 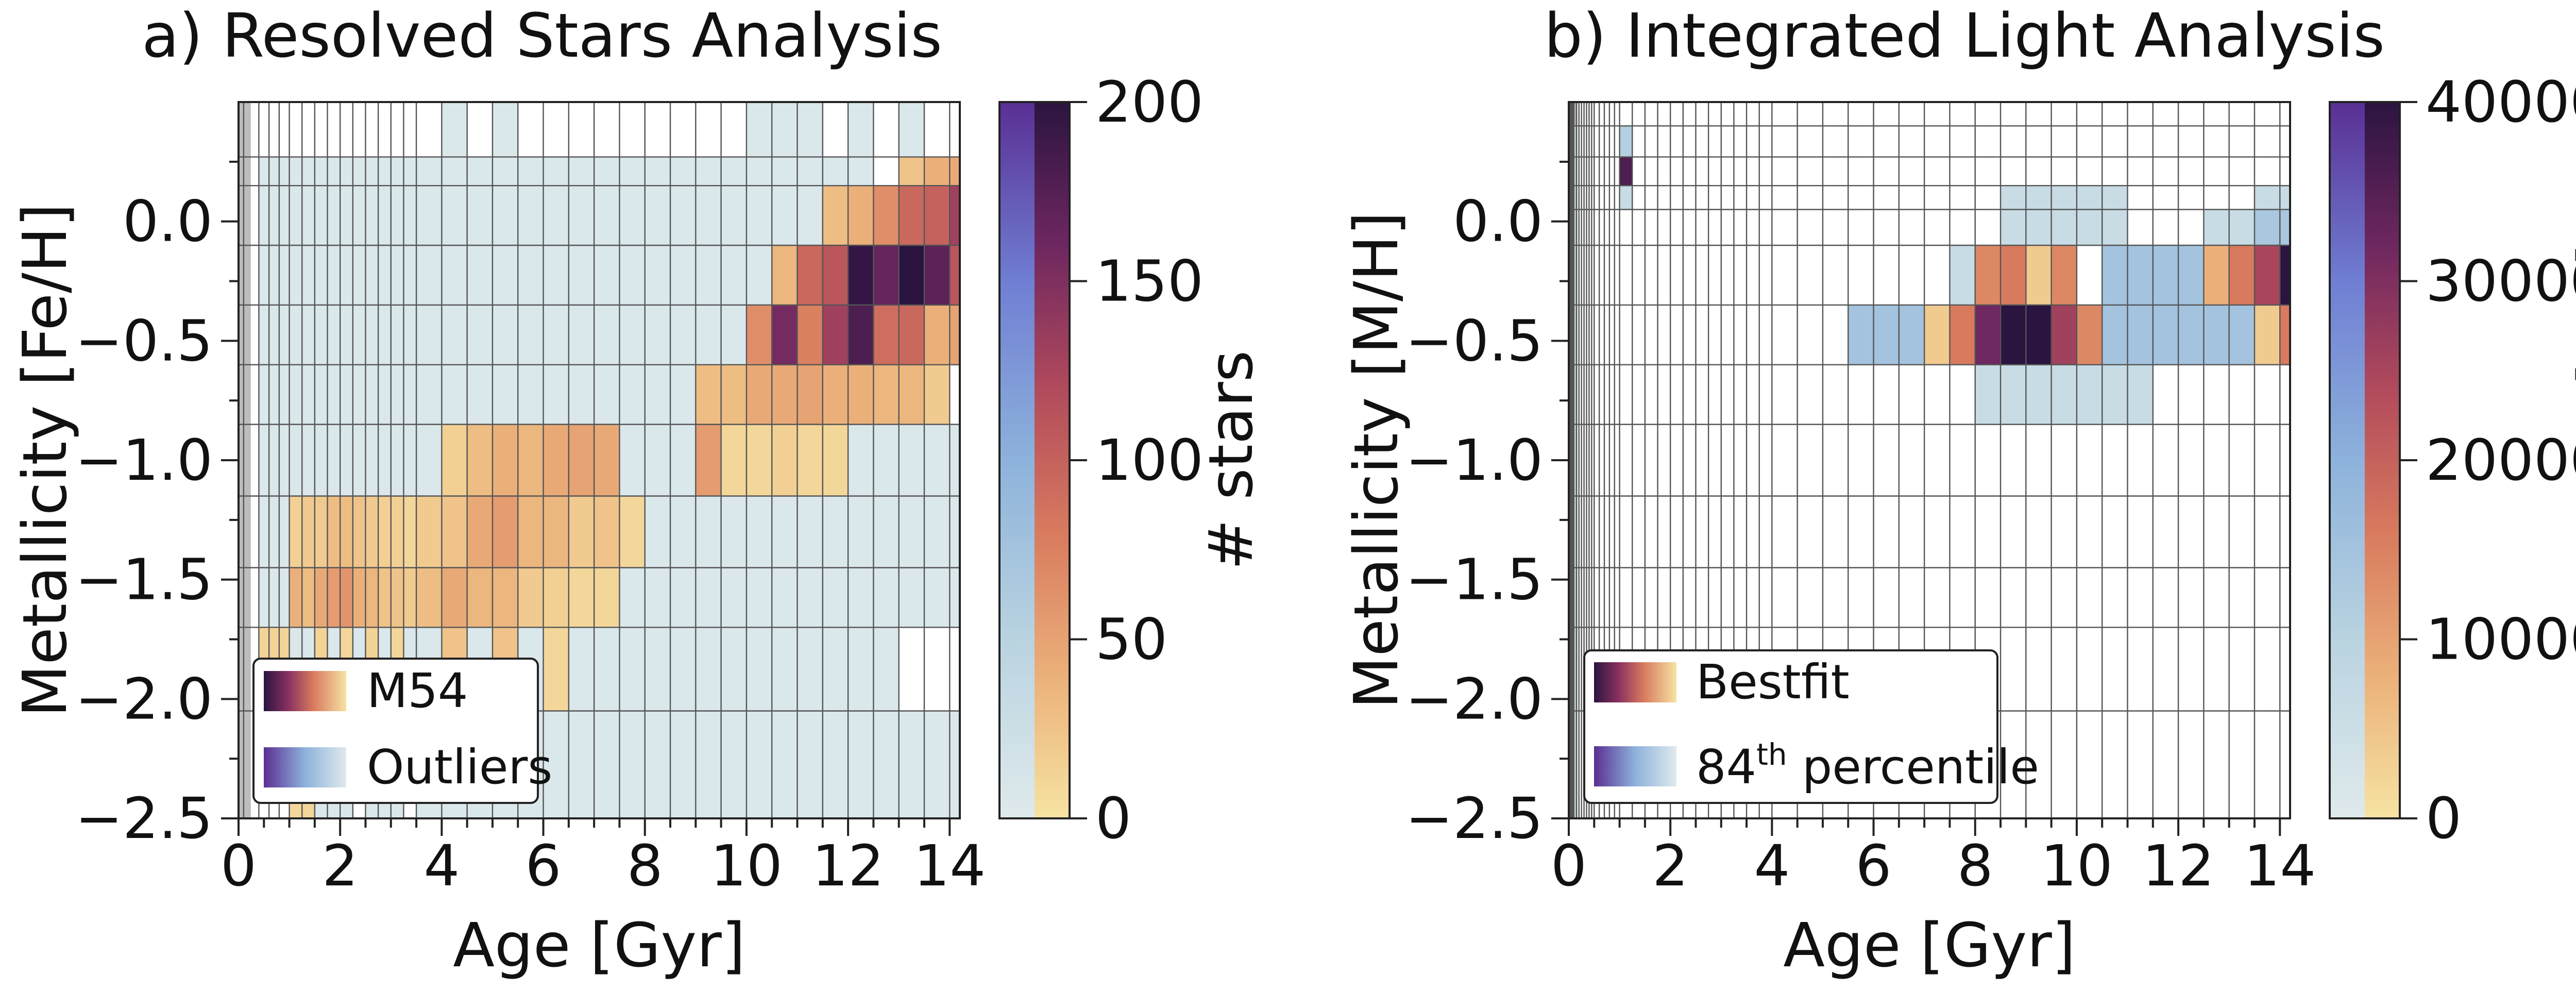 What do you see at coordinates (459, 767) in the screenshot?
I see `legend-label-outliers: Outliers` at bounding box center [459, 767].